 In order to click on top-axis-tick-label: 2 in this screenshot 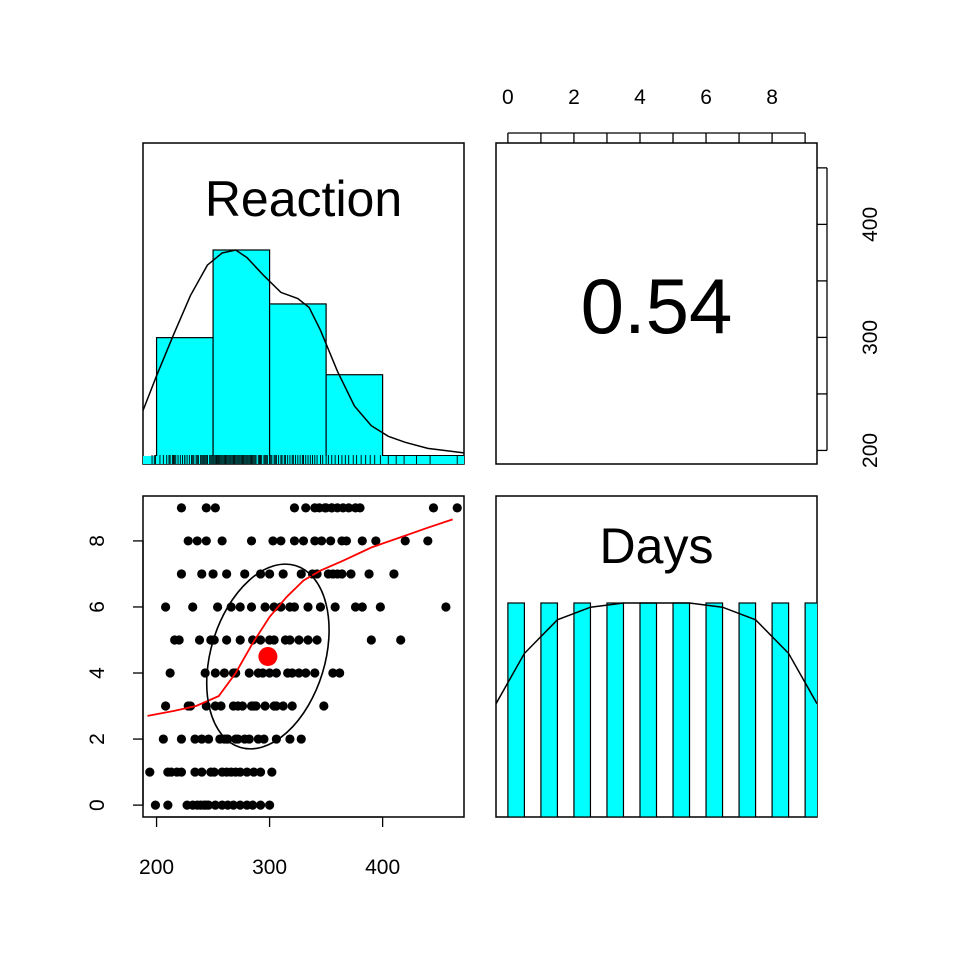, I will do `click(574, 97)`.